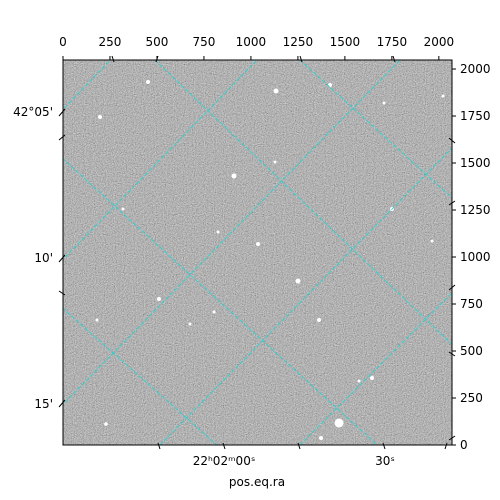 The width and height of the screenshot is (500, 500). I want to click on x-tick-label: 1500, so click(345, 42).